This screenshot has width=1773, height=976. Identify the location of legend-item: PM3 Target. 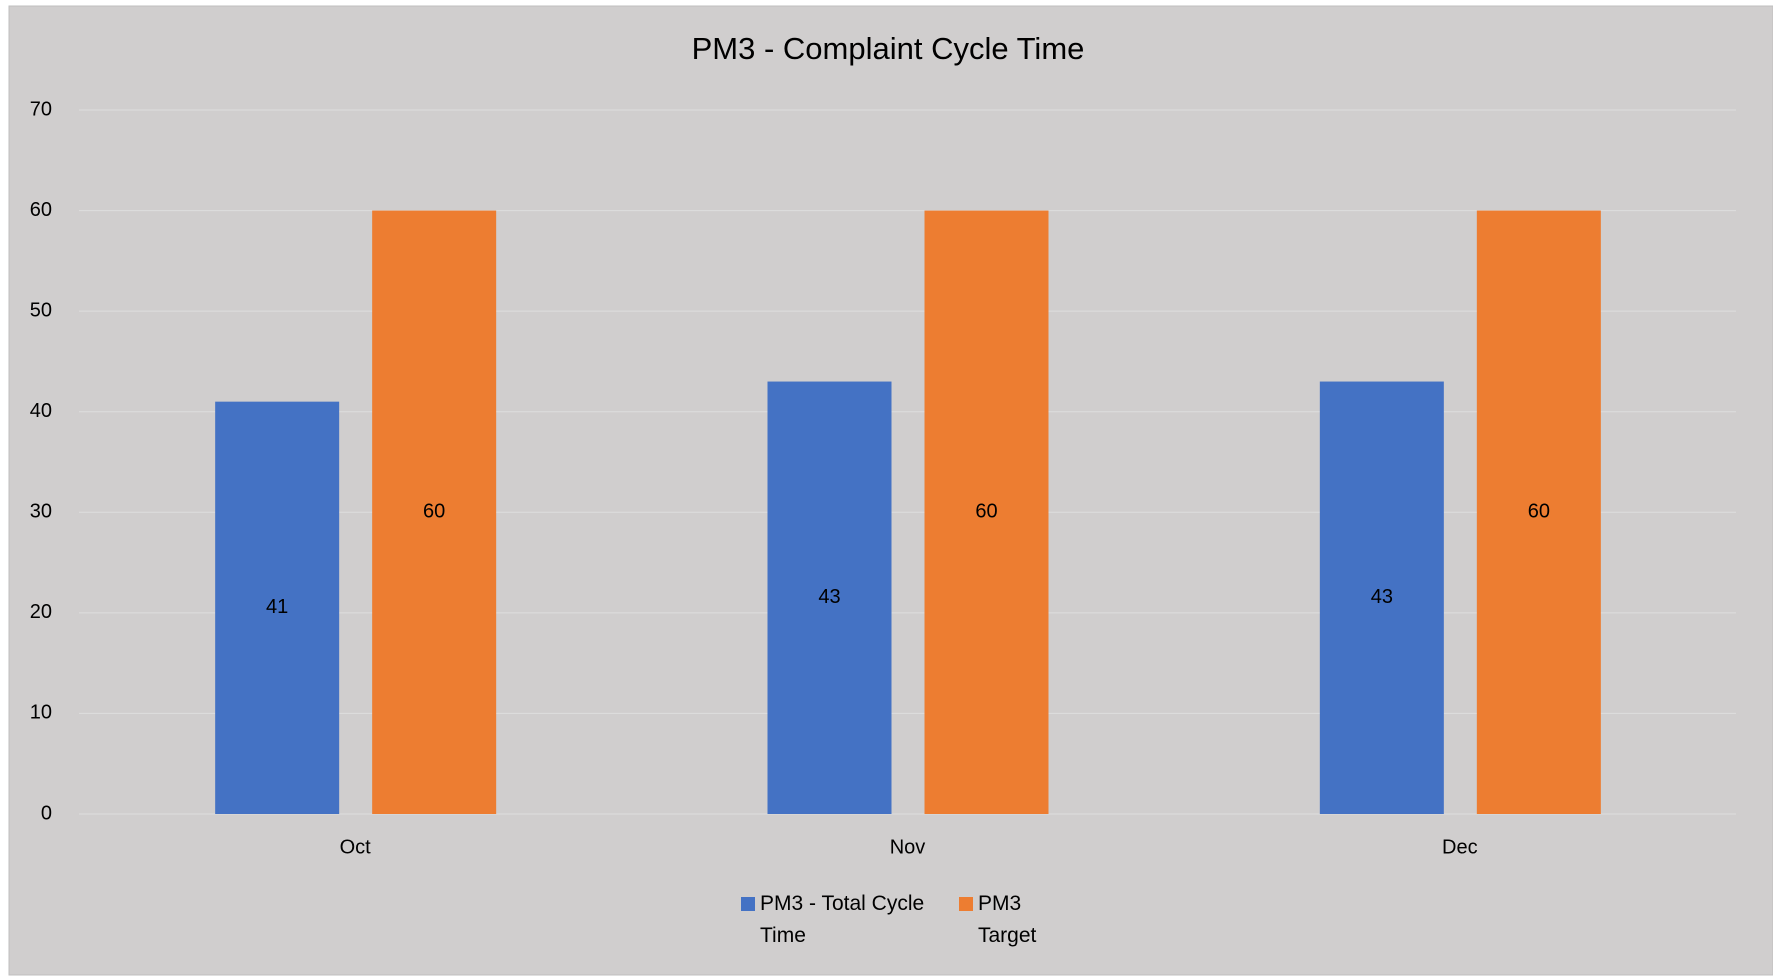
(1008, 920).